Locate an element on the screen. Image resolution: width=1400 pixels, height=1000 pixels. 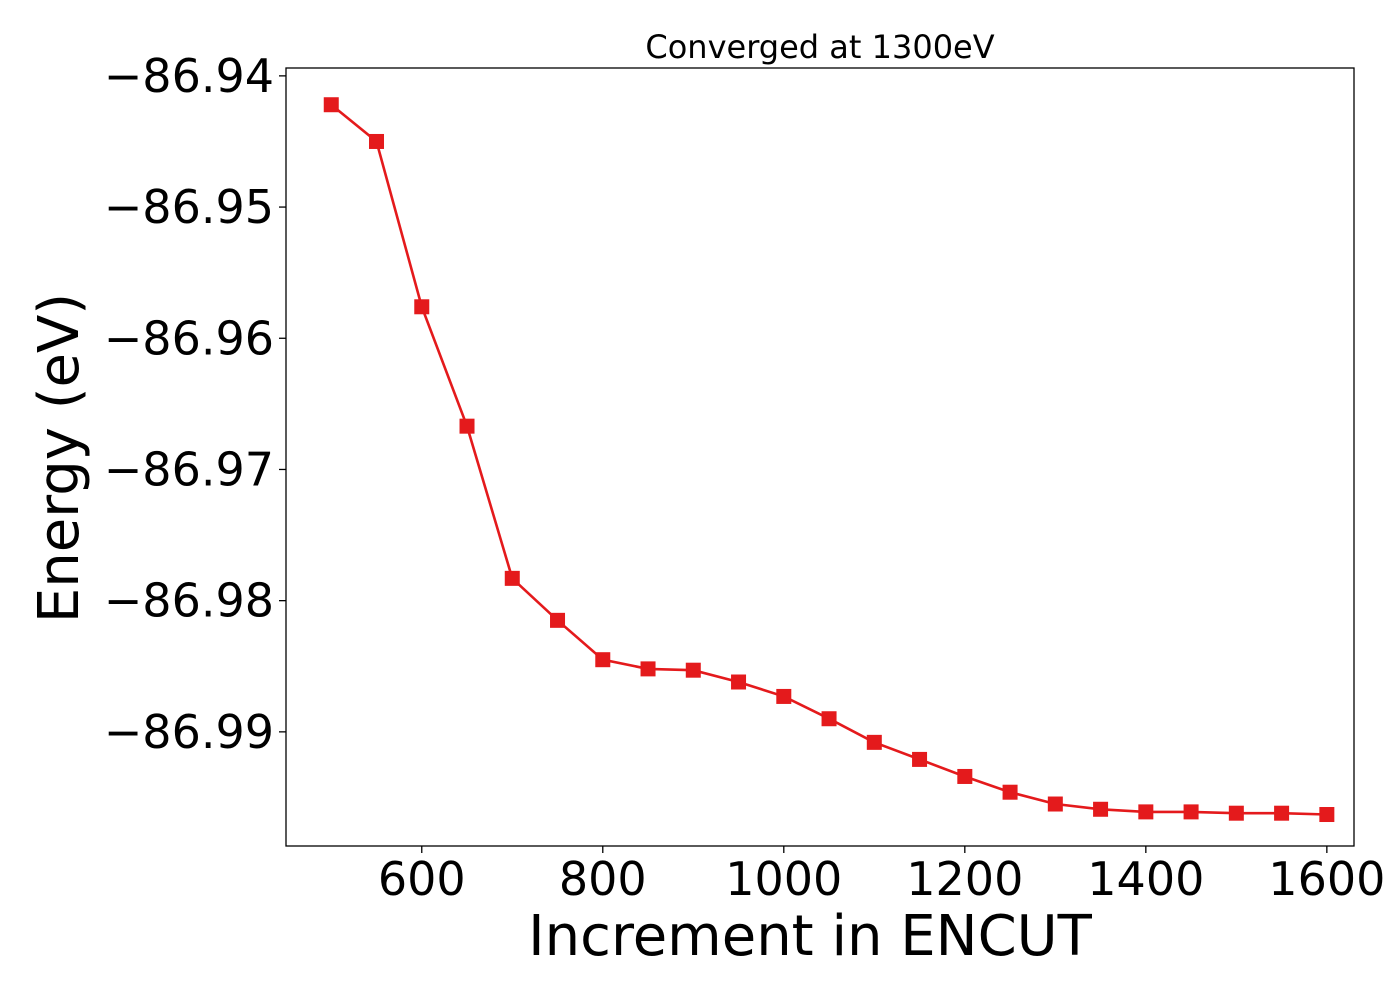
x-tick-label: 1000 is located at coordinates (783, 879).